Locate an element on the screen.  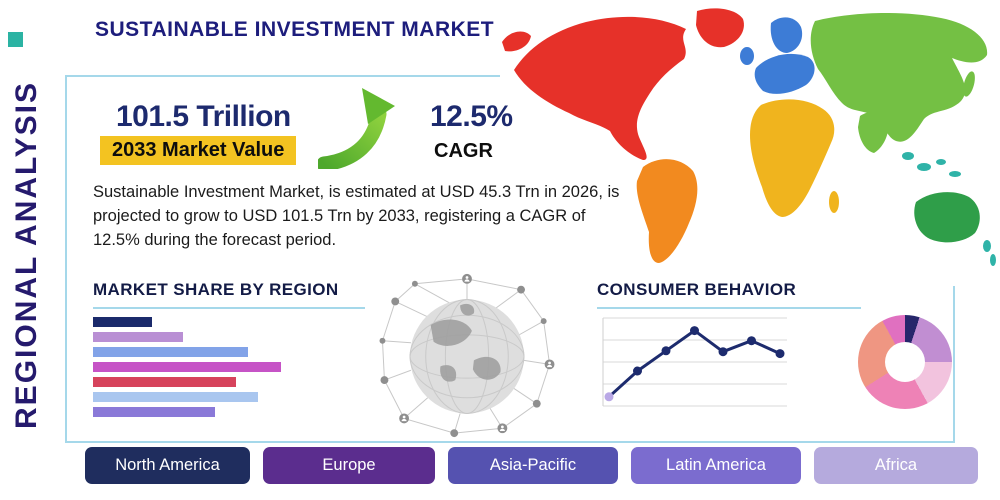
region-button-africa: Africa is located at coordinates (896, 465).